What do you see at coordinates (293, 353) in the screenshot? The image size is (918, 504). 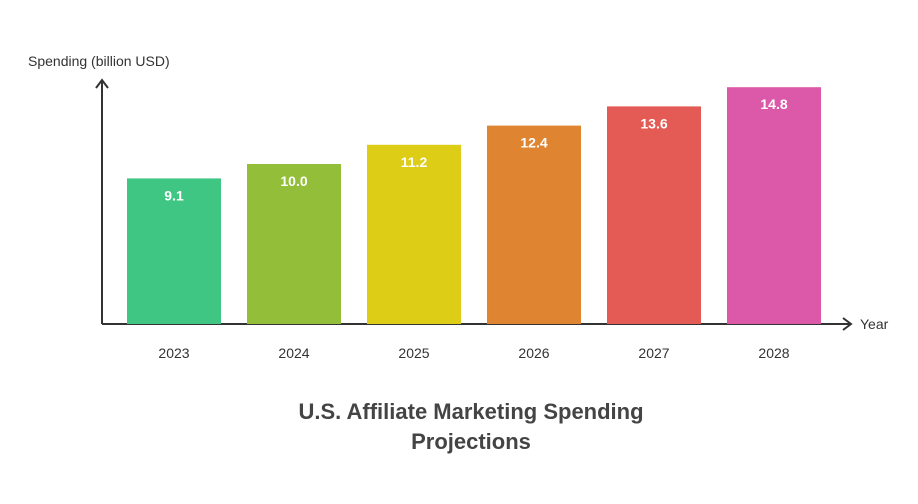 I see `x-tick-label: 2024` at bounding box center [293, 353].